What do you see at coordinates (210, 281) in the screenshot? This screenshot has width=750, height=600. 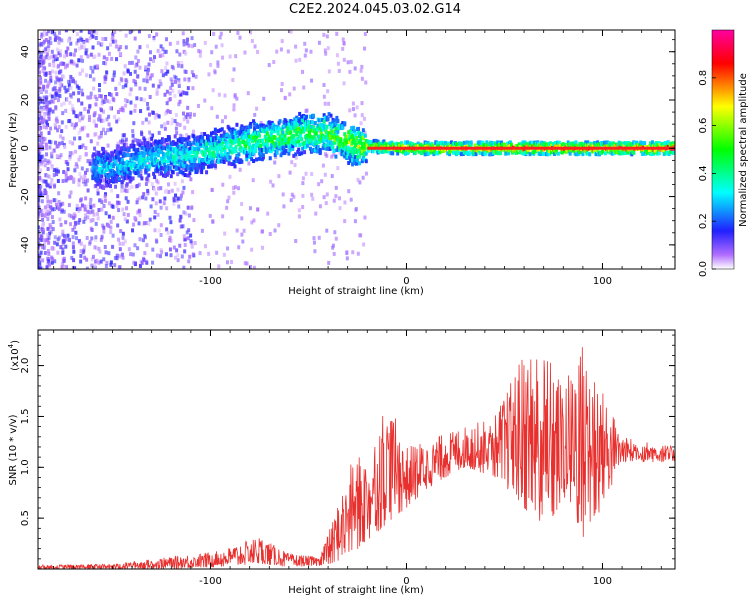 I see `x-tick-label: -100` at bounding box center [210, 281].